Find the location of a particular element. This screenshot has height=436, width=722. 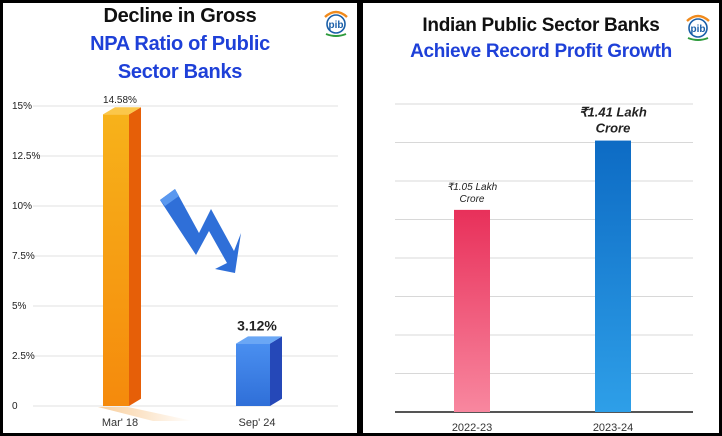

x-tick-label: 2022-23 is located at coordinates (472, 427).